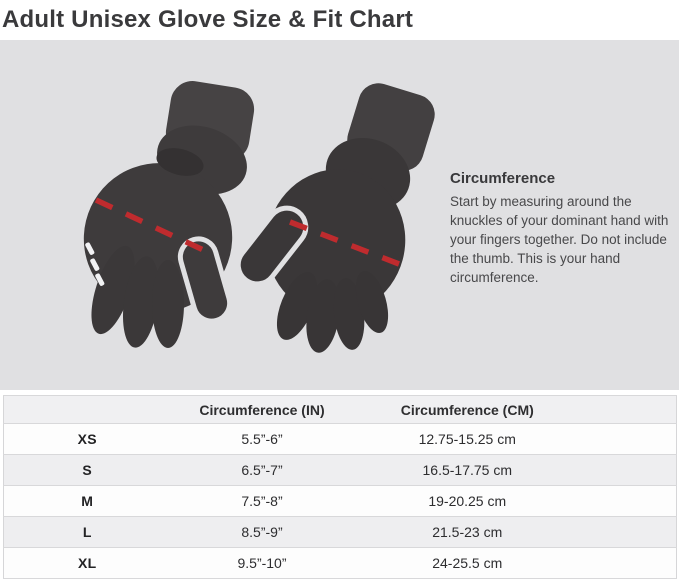 The width and height of the screenshot is (679, 582). What do you see at coordinates (535, 258) in the screenshot?
I see `instruction-text-line: the thumb. This is your hand` at bounding box center [535, 258].